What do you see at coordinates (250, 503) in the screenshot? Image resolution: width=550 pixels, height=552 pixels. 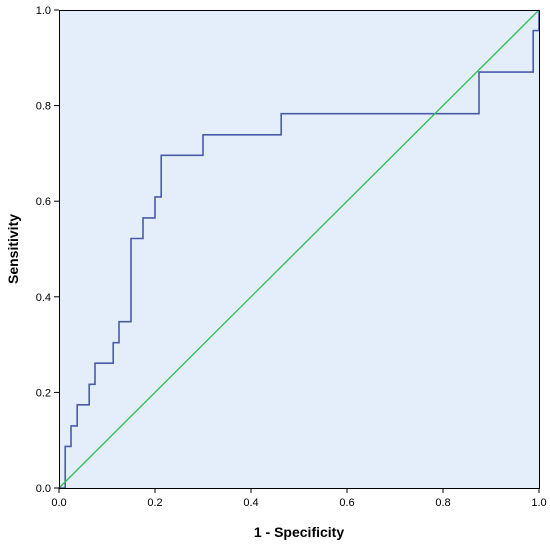 I see `x-tick-label: 0.4` at bounding box center [250, 503].